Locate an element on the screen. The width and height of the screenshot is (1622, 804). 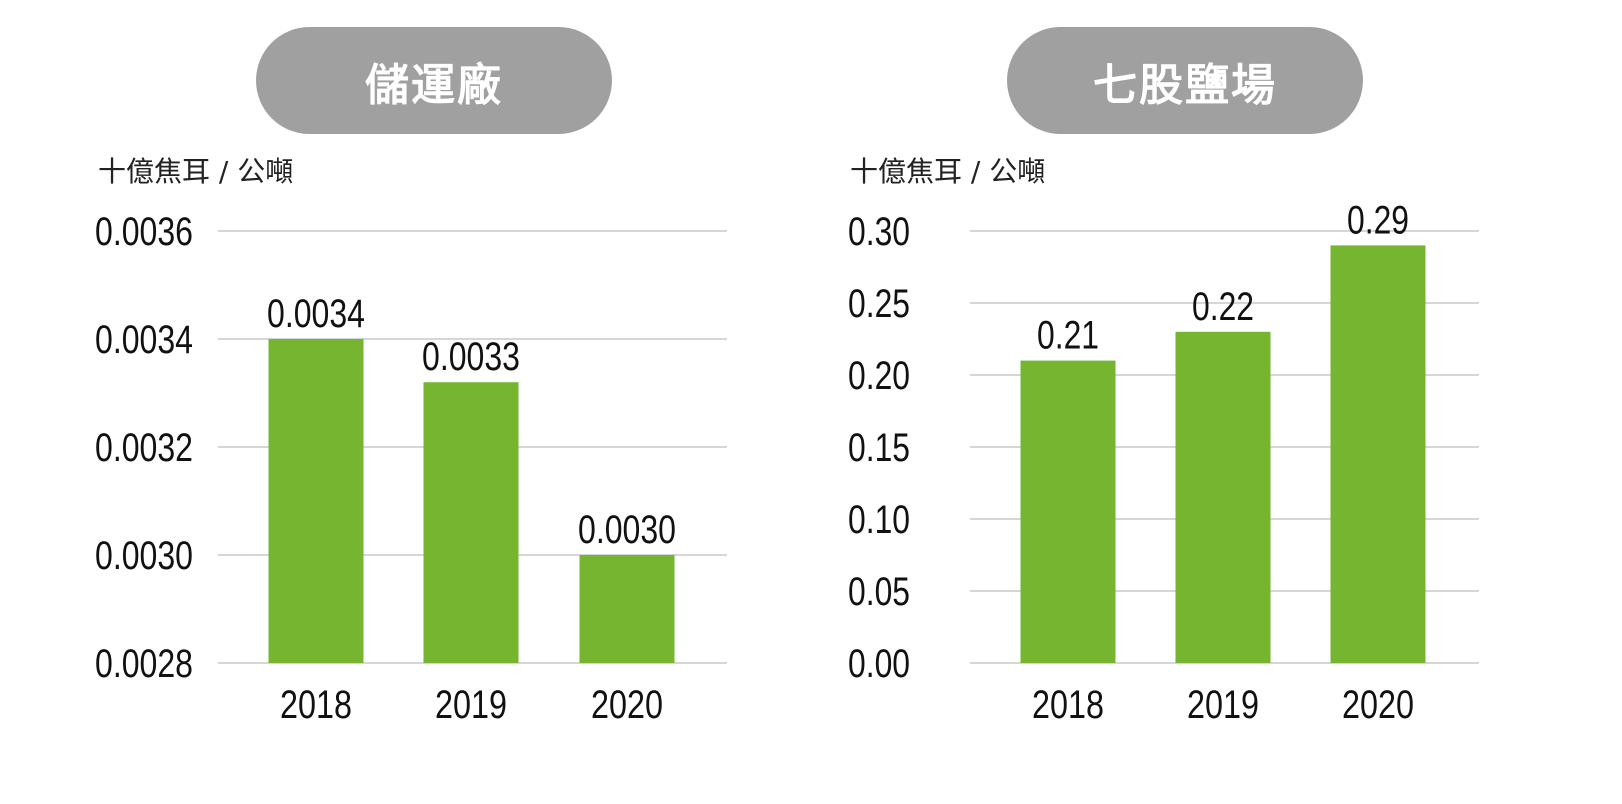
data-label: 0.29 is located at coordinates (1378, 220).